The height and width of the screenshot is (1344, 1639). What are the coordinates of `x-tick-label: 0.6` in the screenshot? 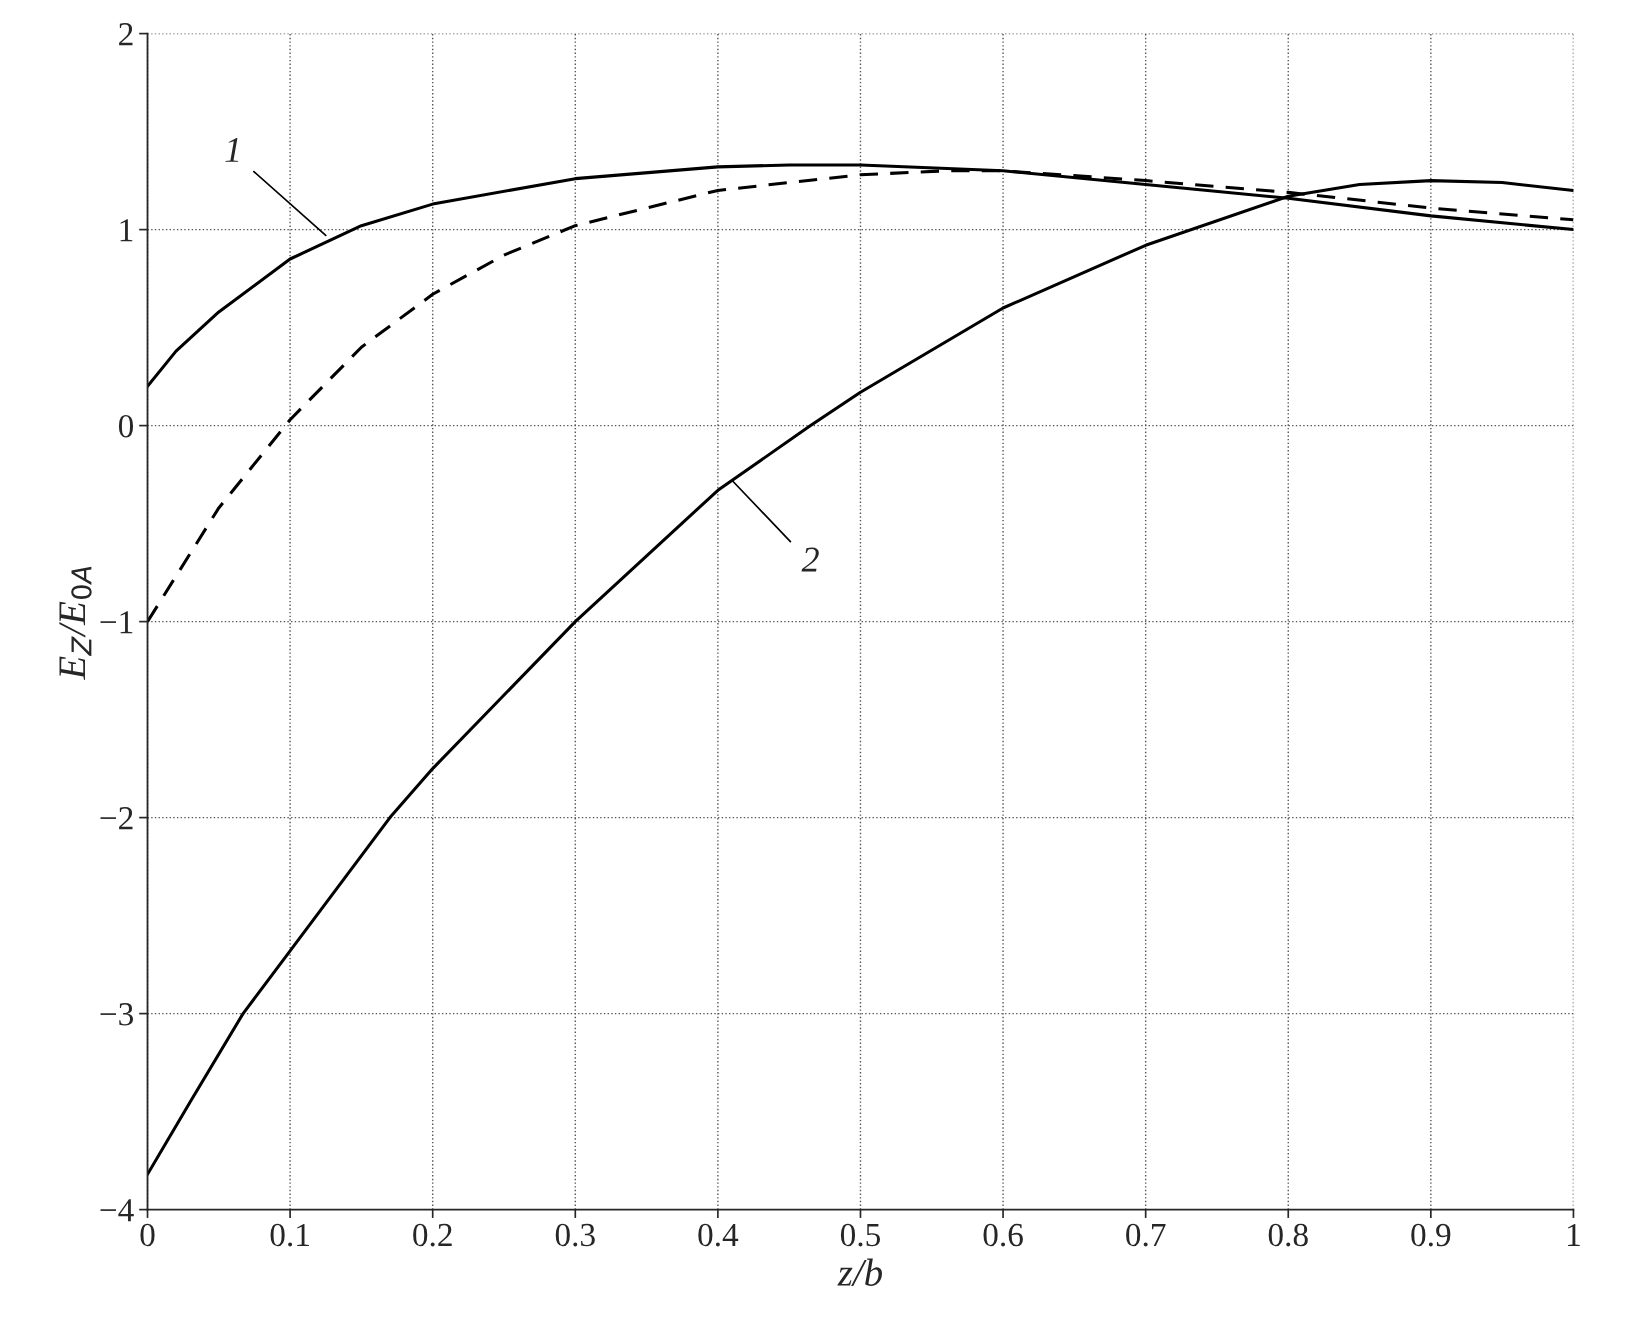 It's located at (1003, 1235).